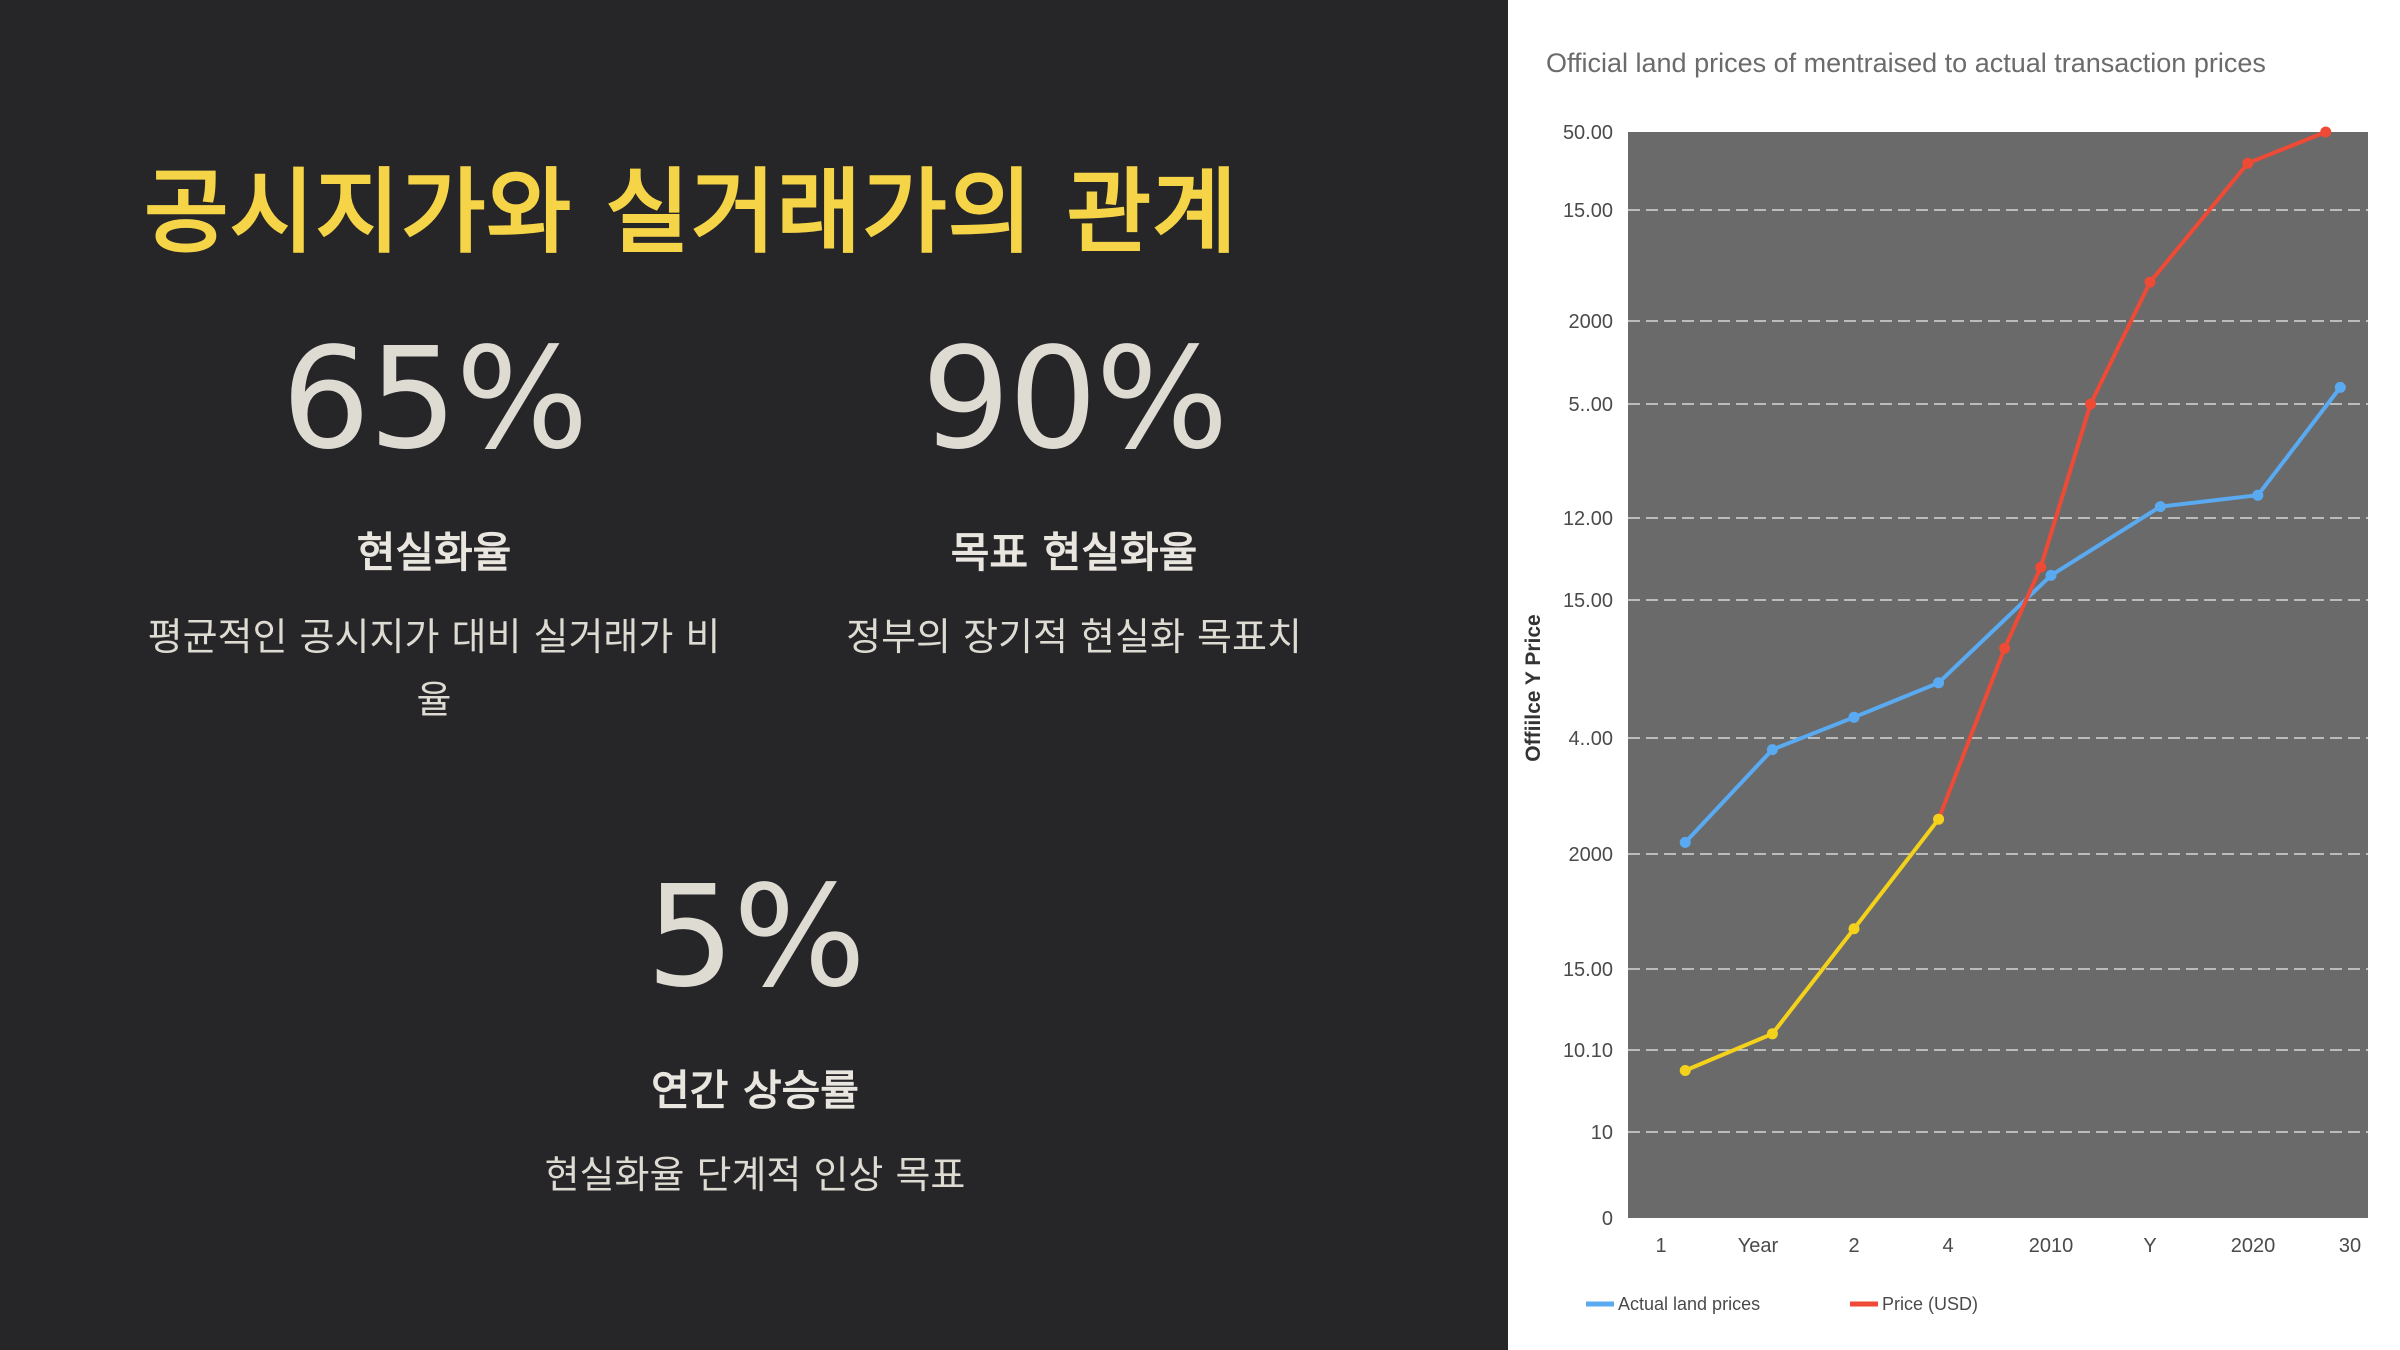 This screenshot has width=2400, height=1350. Describe the element at coordinates (2008, 1246) in the screenshot. I see `x-axis-ticks: 1 Year 2 4 2010 Y 2020 30` at that location.